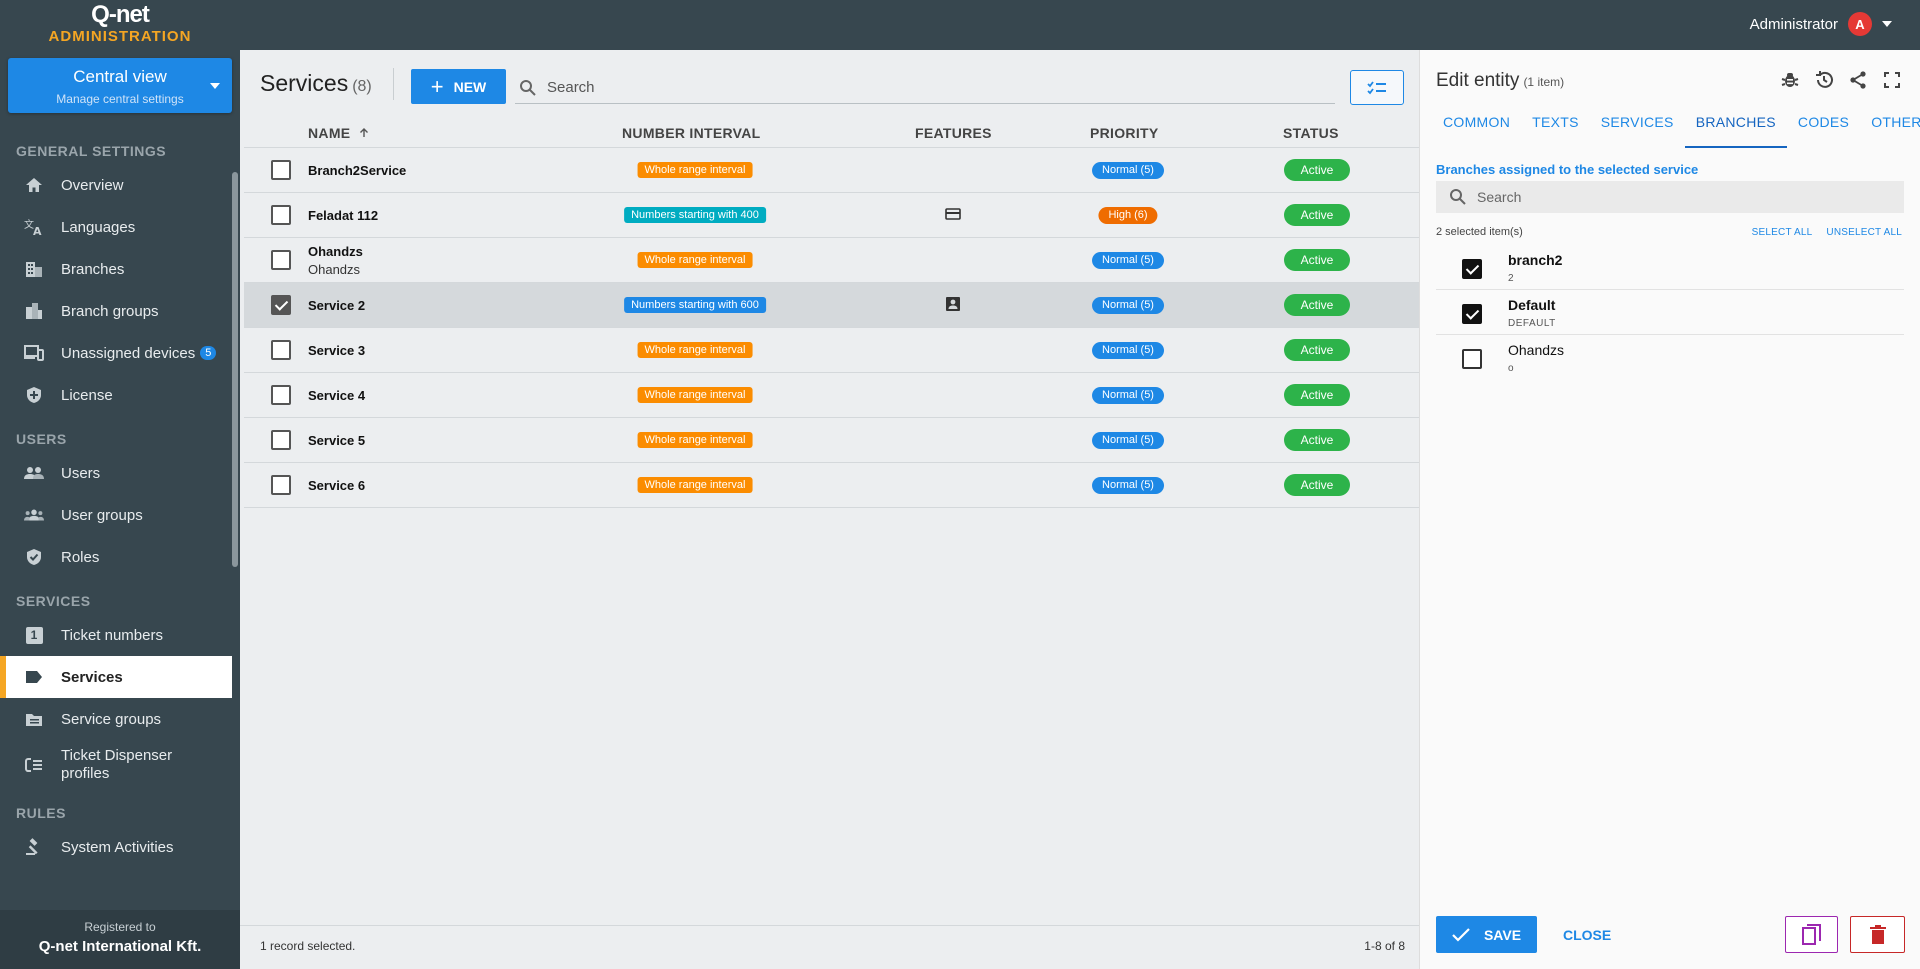 Image resolution: width=1920 pixels, height=969 pixels. What do you see at coordinates (393, 84) in the screenshot?
I see `divider` at bounding box center [393, 84].